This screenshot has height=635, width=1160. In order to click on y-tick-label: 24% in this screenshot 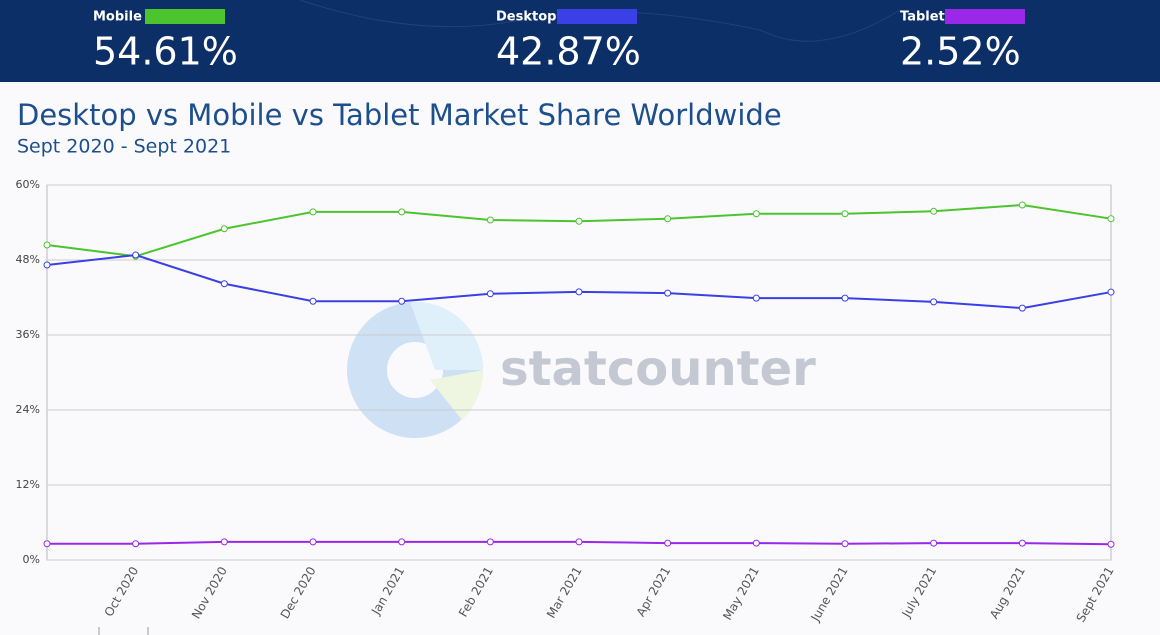, I will do `click(28, 409)`.